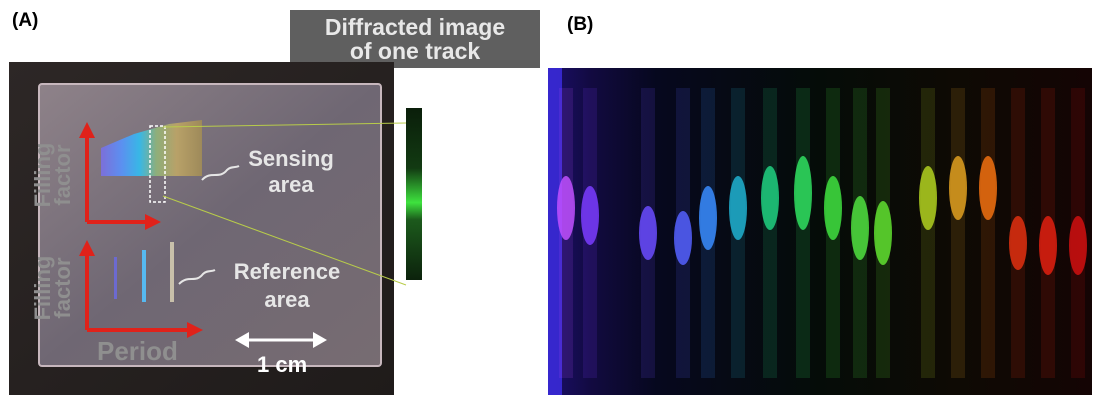 The width and height of the screenshot is (1094, 395). What do you see at coordinates (282, 364) in the screenshot?
I see `scale-label: 1 cm` at bounding box center [282, 364].